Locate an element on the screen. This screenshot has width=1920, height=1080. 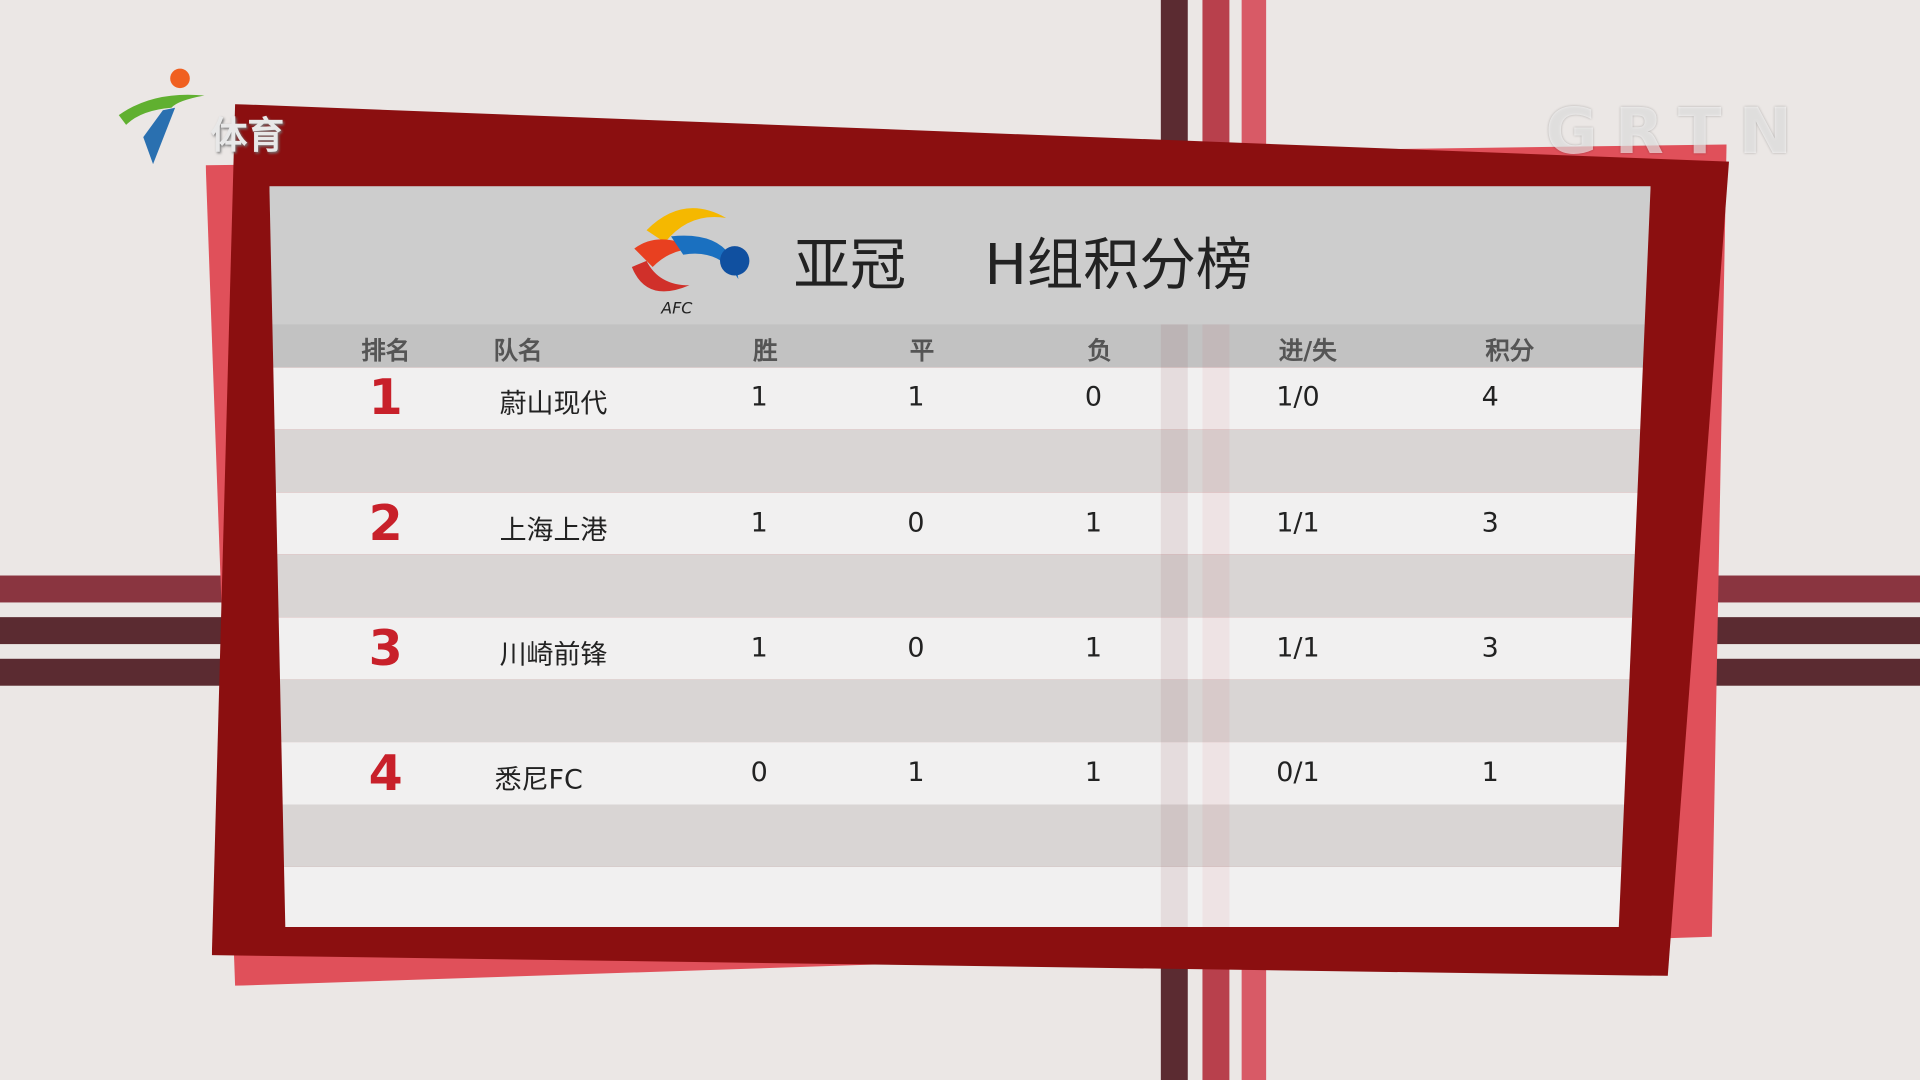
afc-logo: AFC is located at coordinates (690, 262).